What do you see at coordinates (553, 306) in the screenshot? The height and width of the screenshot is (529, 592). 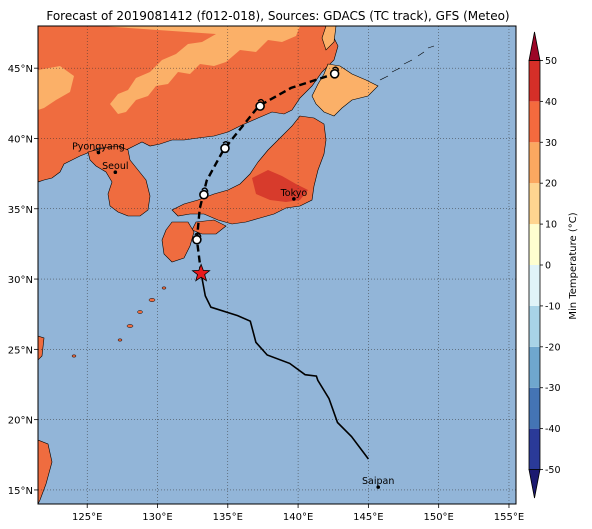 I see `colorbar-tick-label: -10` at bounding box center [553, 306].